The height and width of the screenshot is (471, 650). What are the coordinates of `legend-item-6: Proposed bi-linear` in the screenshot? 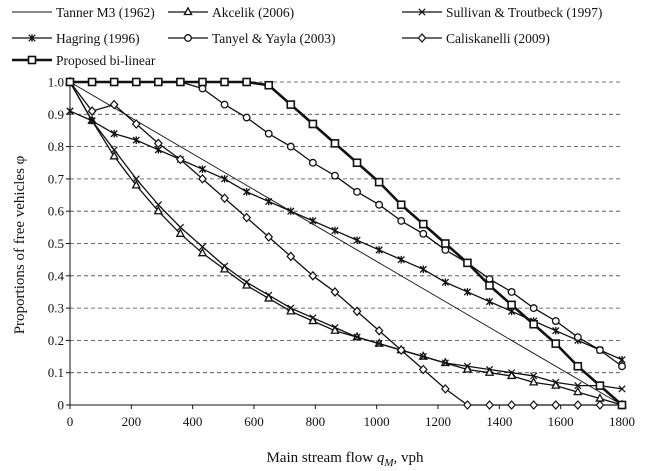 It's located at (84, 60).